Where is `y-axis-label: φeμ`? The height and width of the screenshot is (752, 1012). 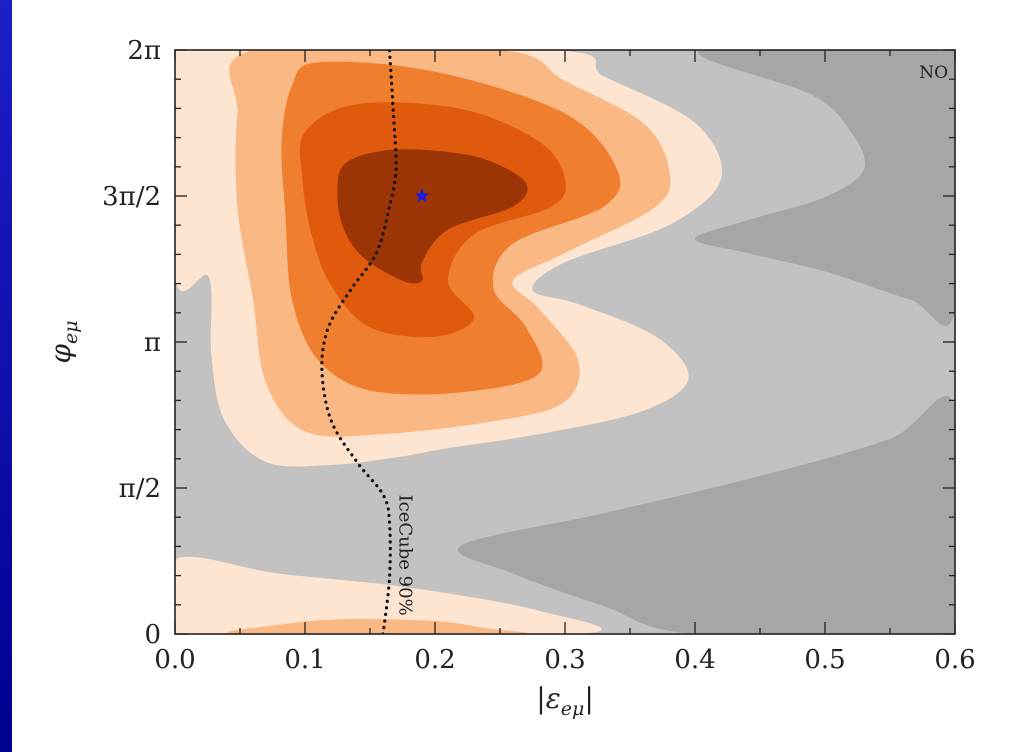 y-axis-label: φeμ is located at coordinates (63, 341).